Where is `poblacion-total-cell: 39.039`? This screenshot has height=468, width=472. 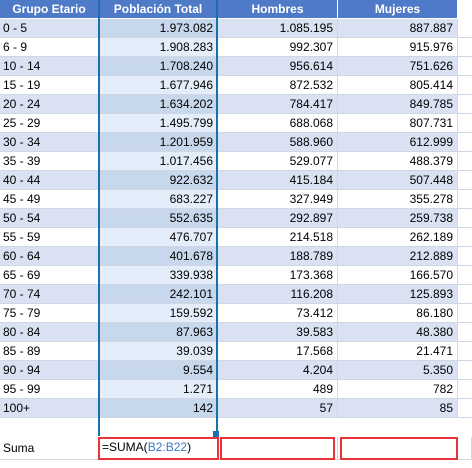
poblacion-total-cell: 39.039 is located at coordinates (158, 351).